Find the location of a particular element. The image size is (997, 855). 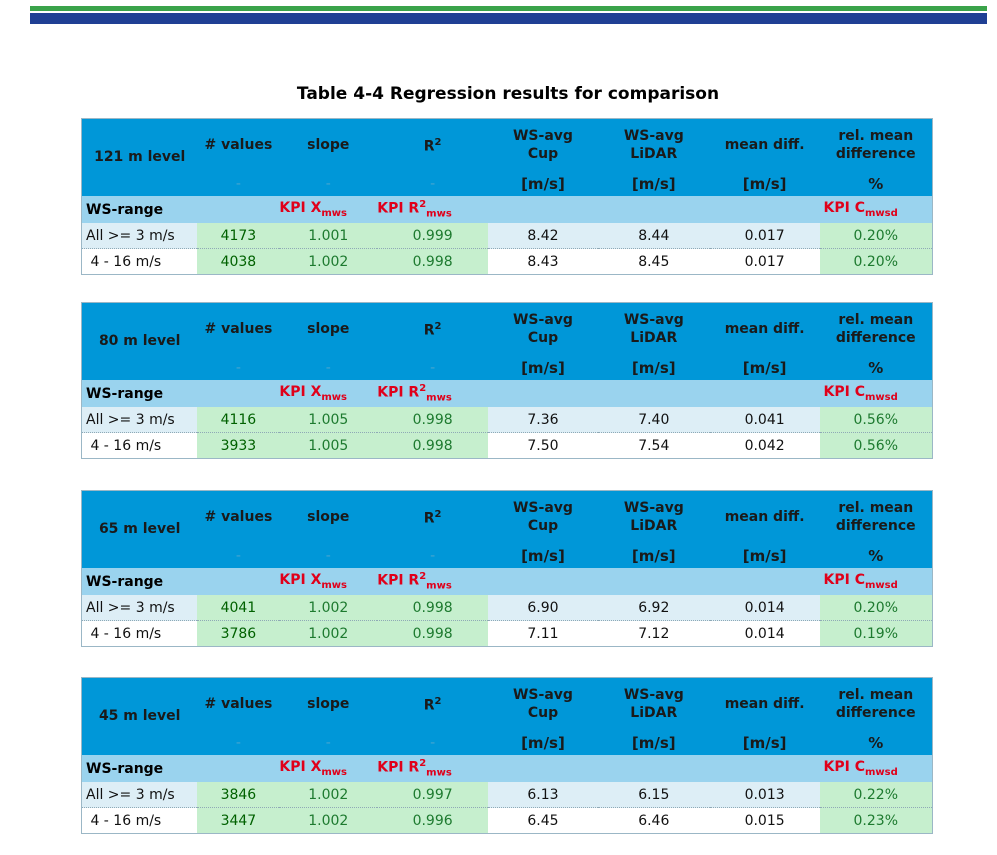

row-r2: 0.996 is located at coordinates (433, 820).